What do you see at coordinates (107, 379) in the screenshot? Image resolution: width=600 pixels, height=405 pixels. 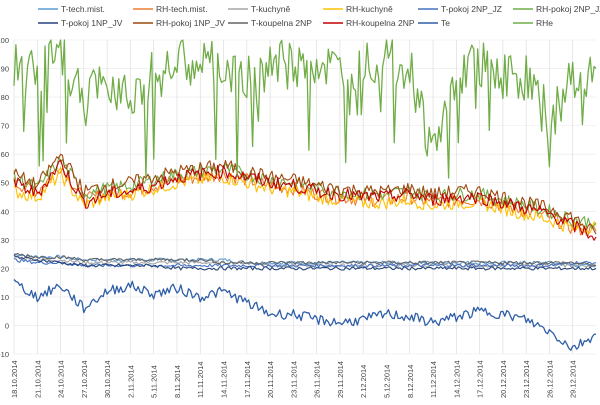 I see `x-tick-label: 30.10.2014` at bounding box center [107, 379].